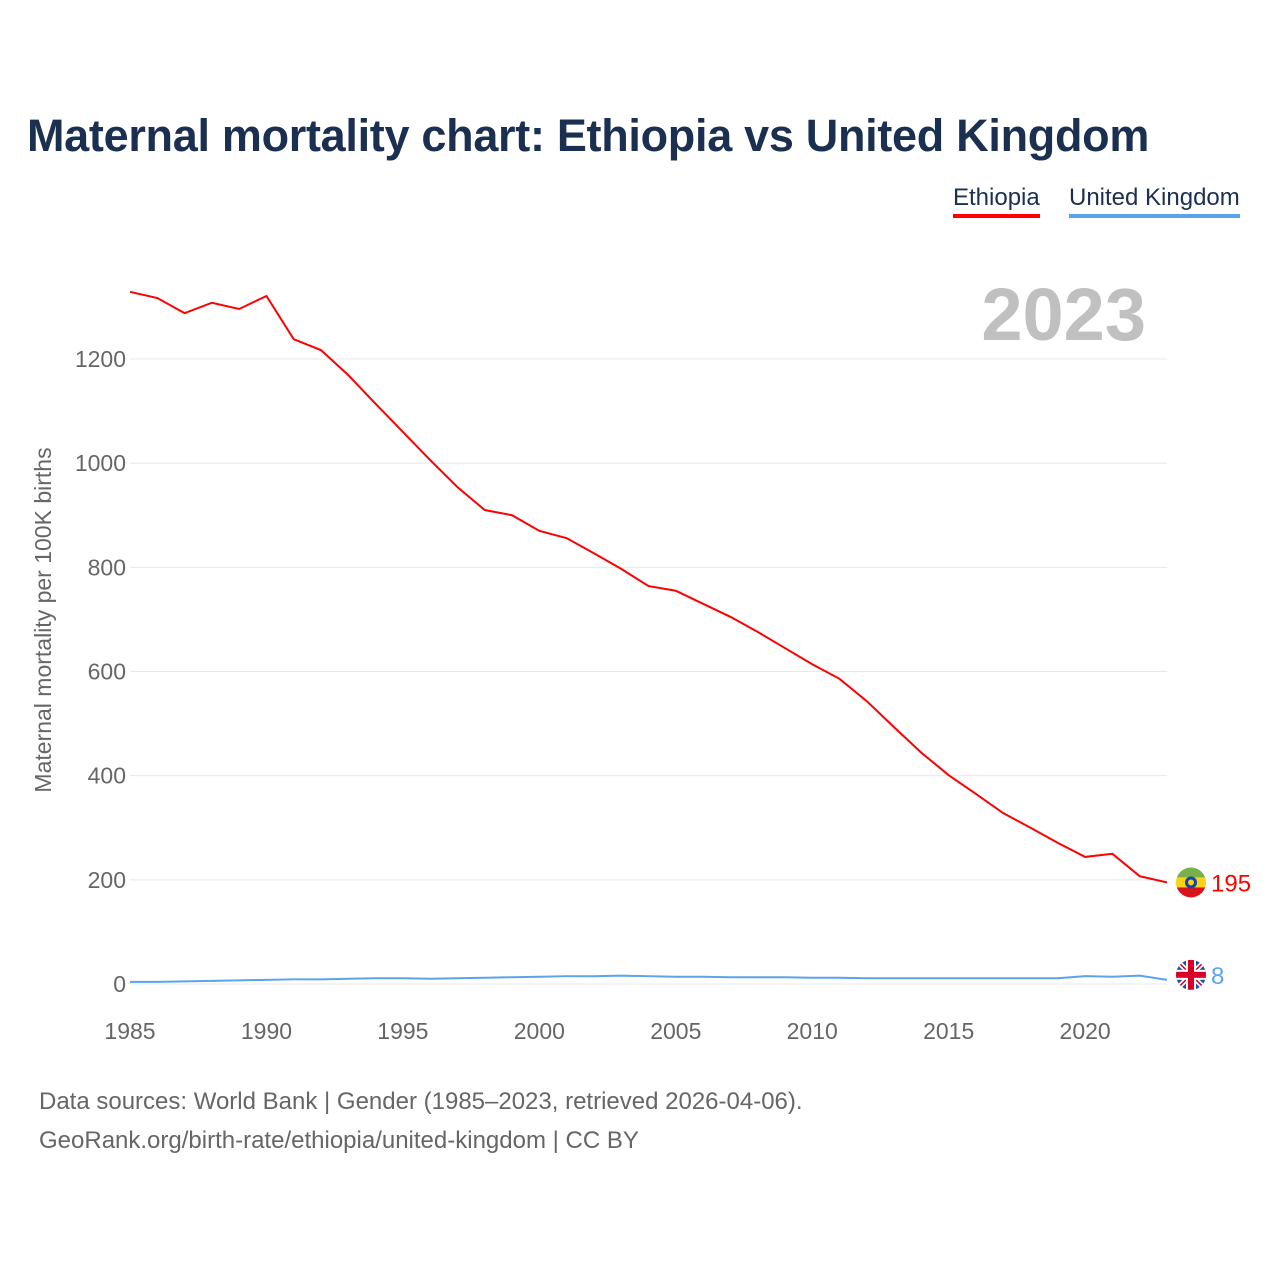 The image size is (1280, 1280). What do you see at coordinates (43, 619) in the screenshot?
I see `y-axis-label: Maternal mortality per 100K births` at bounding box center [43, 619].